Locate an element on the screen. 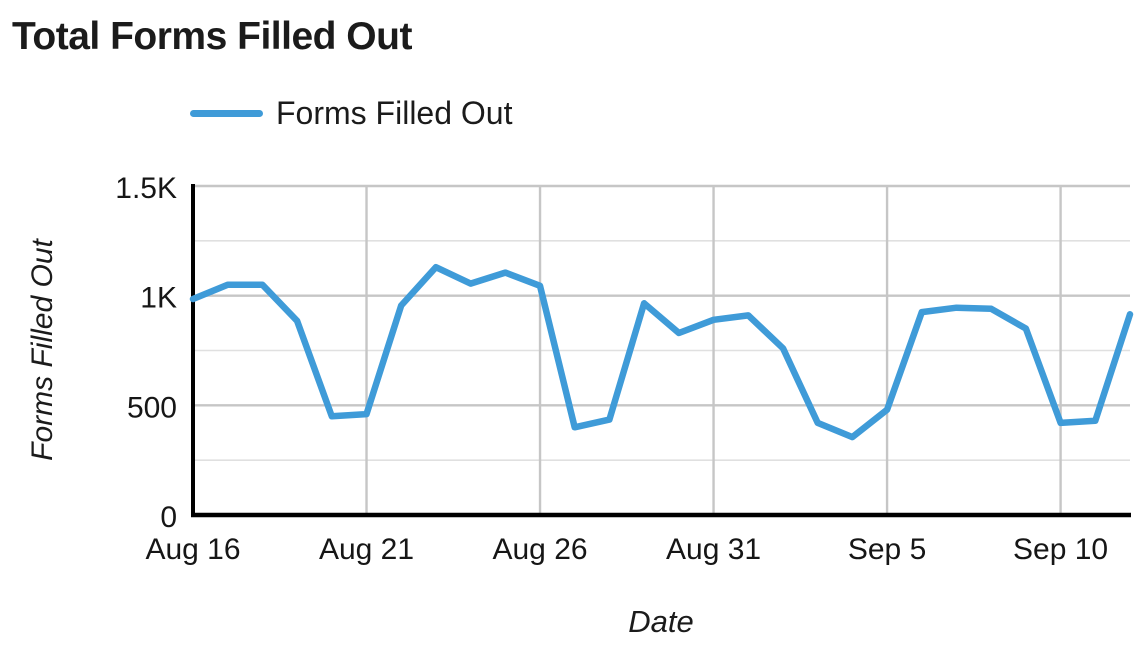 The height and width of the screenshot is (656, 1138). legend-item-forms-filled-out: Forms Filled Out is located at coordinates (351, 113).